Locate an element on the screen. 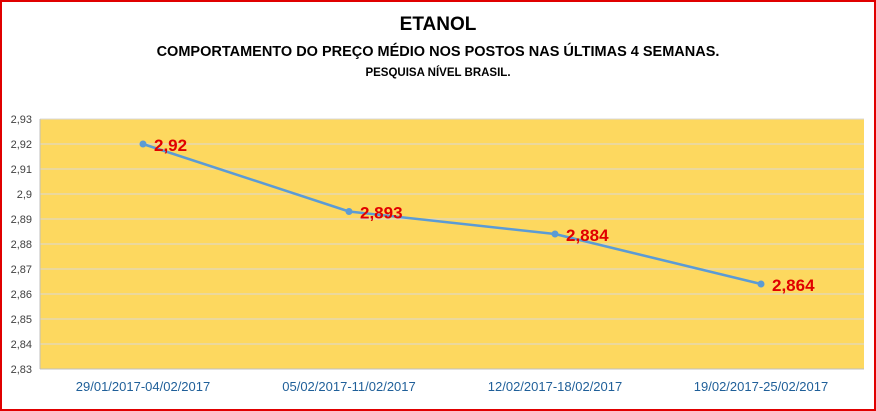 This screenshot has width=876, height=411. y-tick-label: 2,89 is located at coordinates (21, 220).